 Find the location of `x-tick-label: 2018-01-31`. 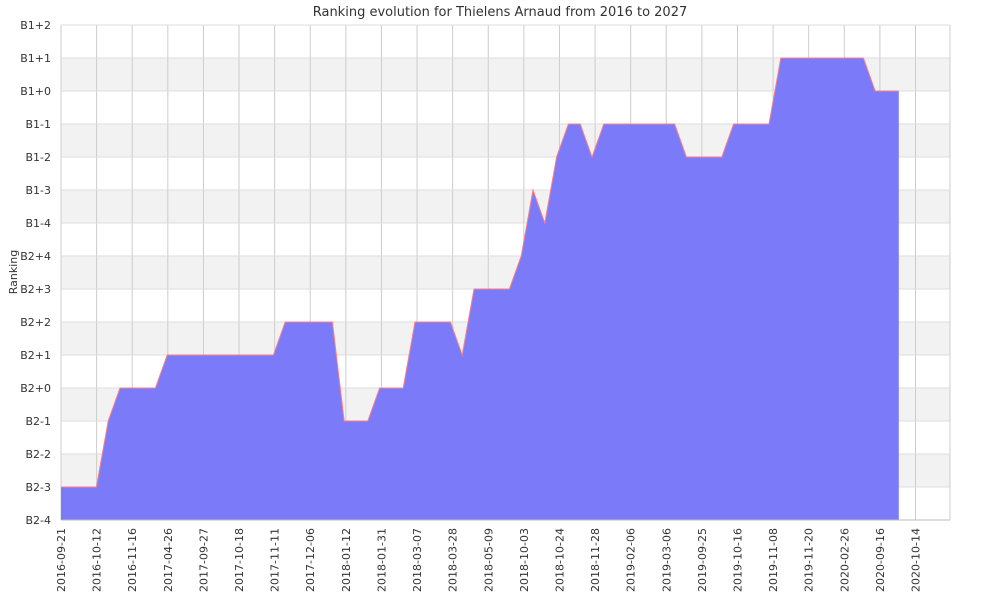

x-tick-label: 2018-01-31 is located at coordinates (381, 560).